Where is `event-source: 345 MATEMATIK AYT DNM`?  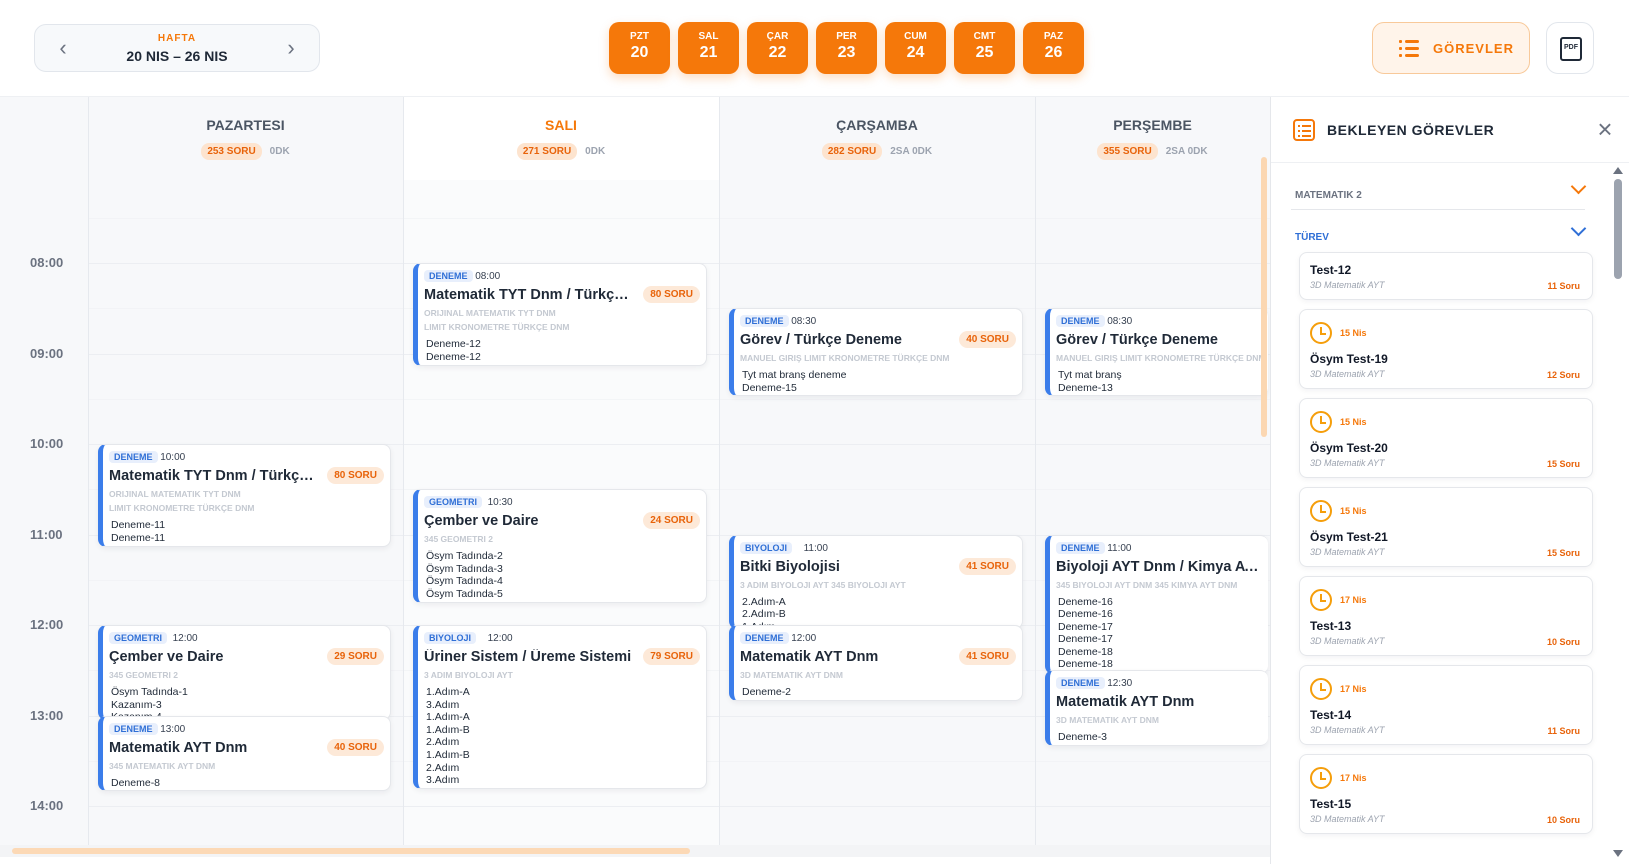
event-source: 345 MATEMATIK AYT DNM is located at coordinates (162, 765).